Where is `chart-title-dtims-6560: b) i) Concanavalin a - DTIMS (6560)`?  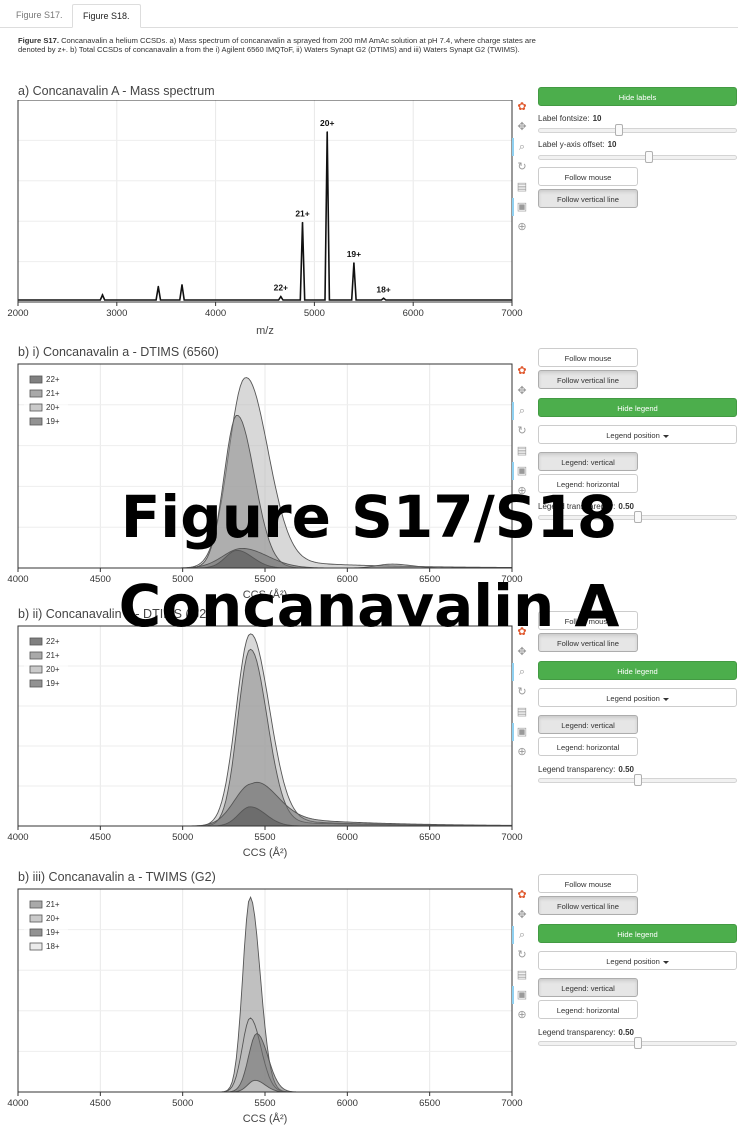
chart-title-dtims-6560: b) i) Concanavalin a - DTIMS (6560) is located at coordinates (118, 352).